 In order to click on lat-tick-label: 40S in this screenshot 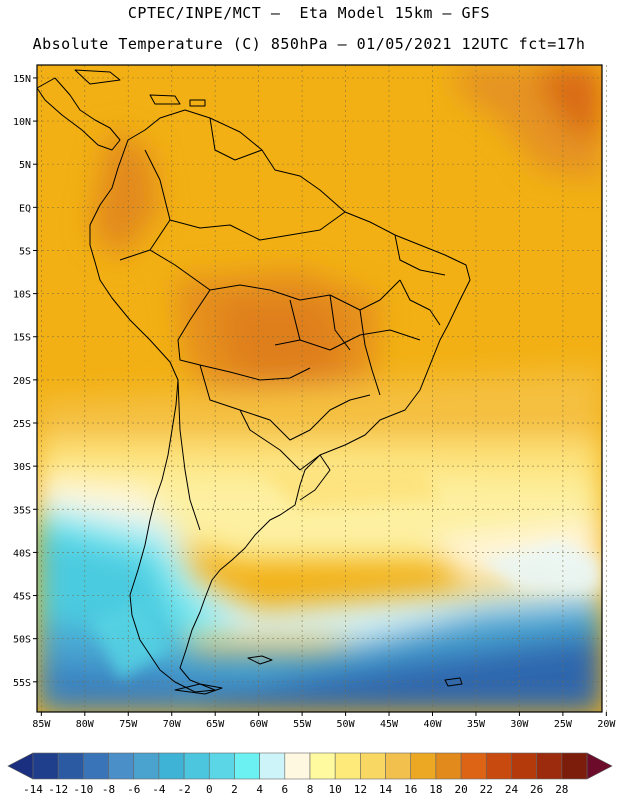, I will do `click(22, 553)`.